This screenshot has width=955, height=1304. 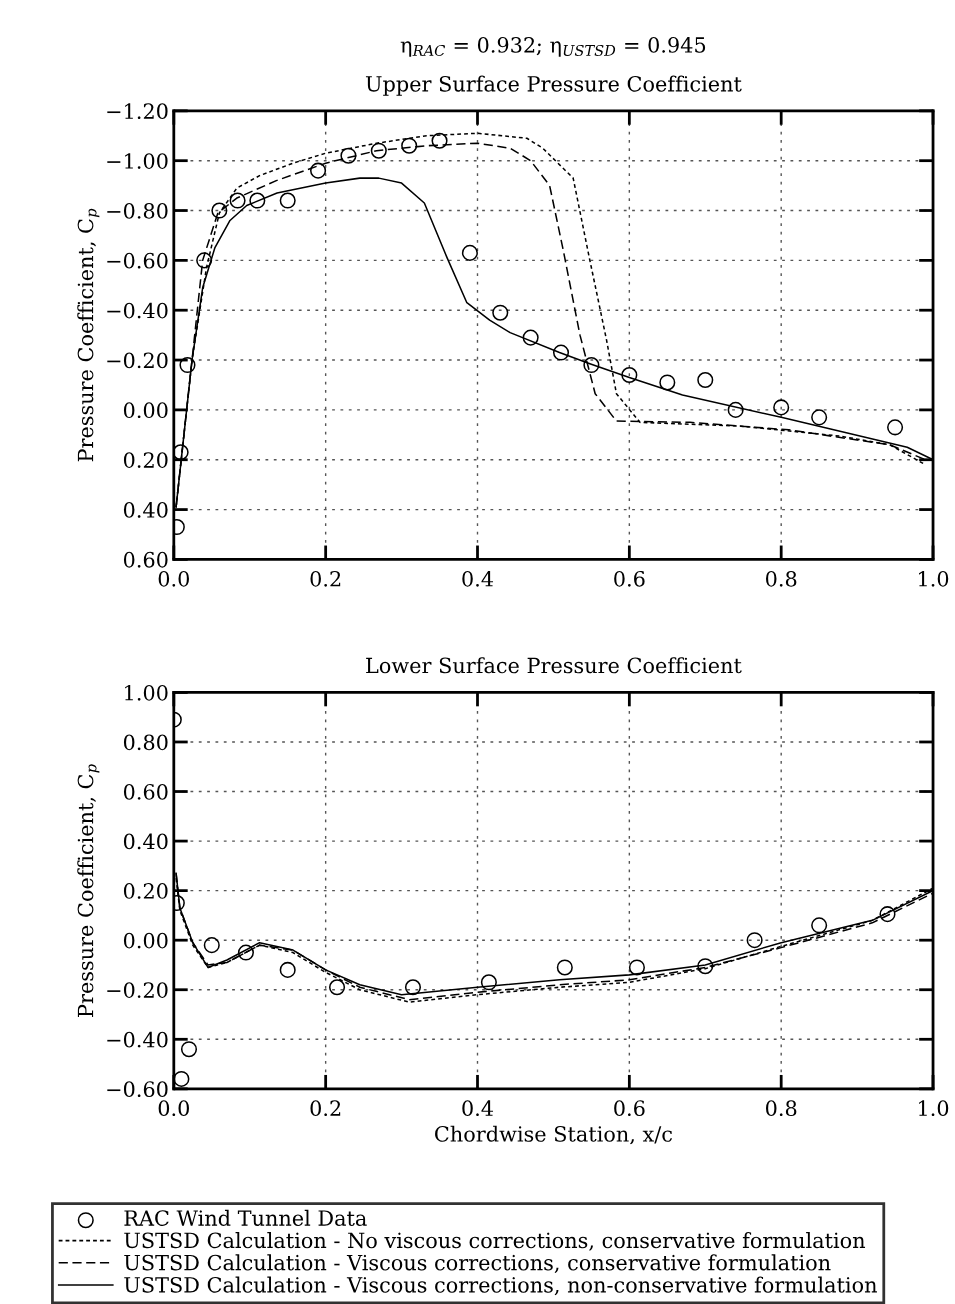 What do you see at coordinates (554, 665) in the screenshot?
I see `chart-subtitle: Lower Surface Pressure Coefficient` at bounding box center [554, 665].